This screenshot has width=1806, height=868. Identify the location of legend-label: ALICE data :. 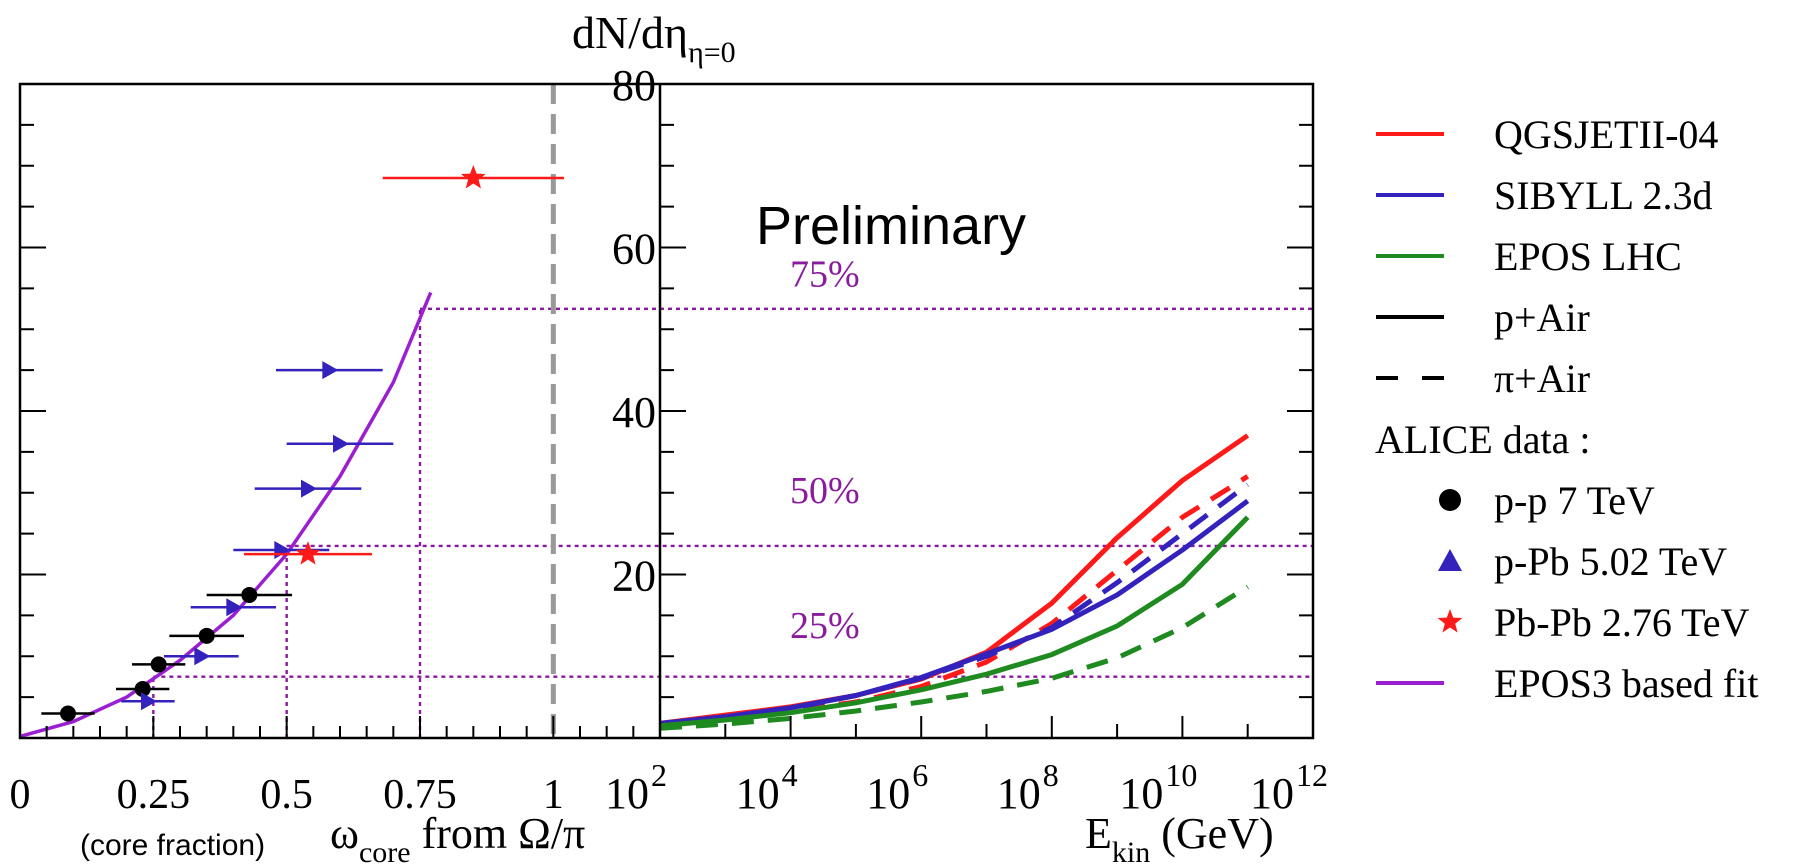
(1483, 439).